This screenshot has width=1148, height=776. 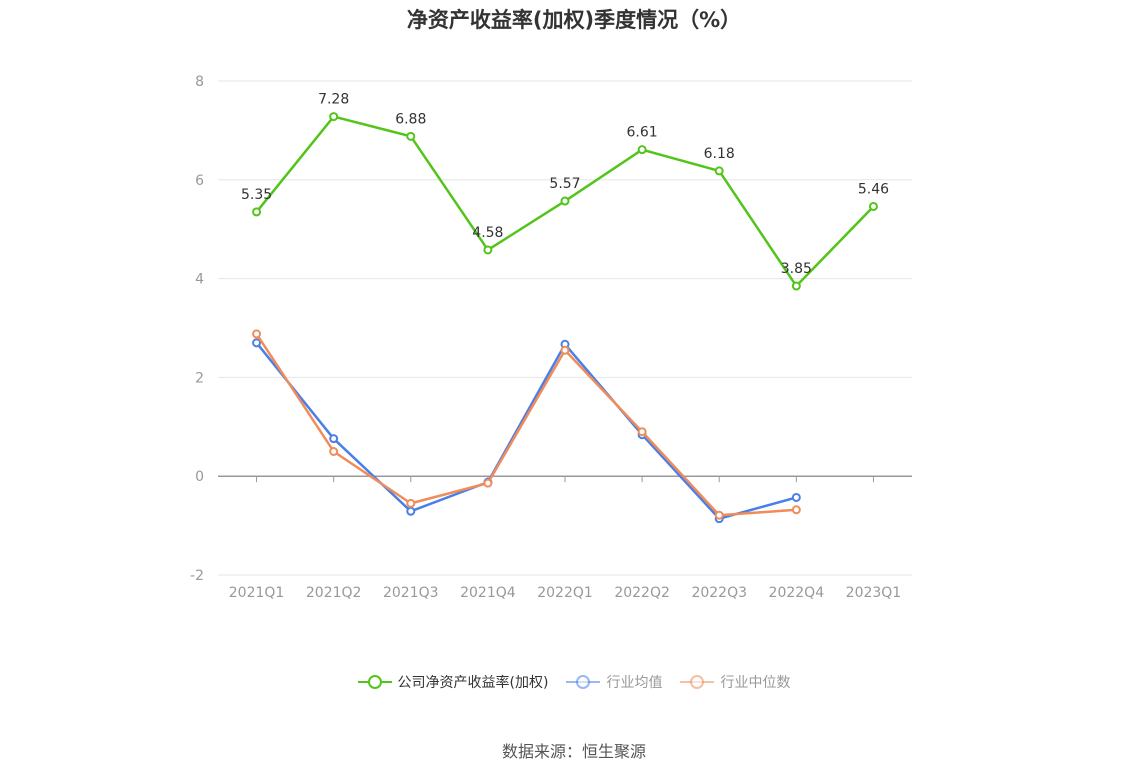 I want to click on x-tick-label: 2021Q4, so click(x=488, y=593).